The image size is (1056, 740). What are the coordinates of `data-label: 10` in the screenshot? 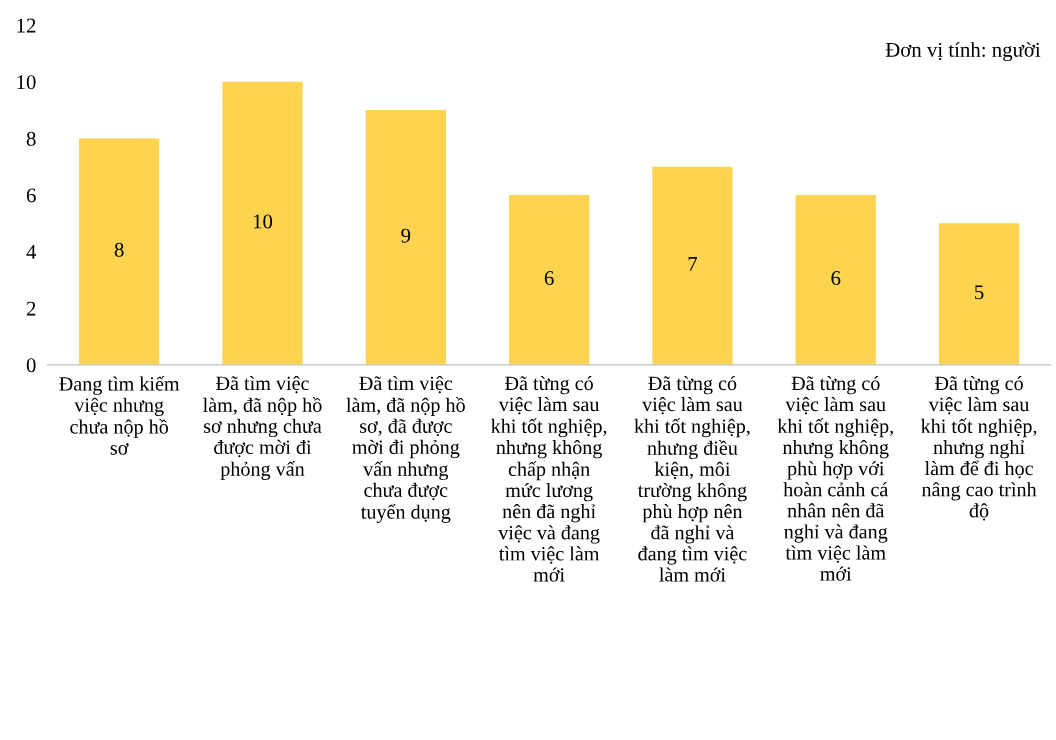 It's located at (263, 221).